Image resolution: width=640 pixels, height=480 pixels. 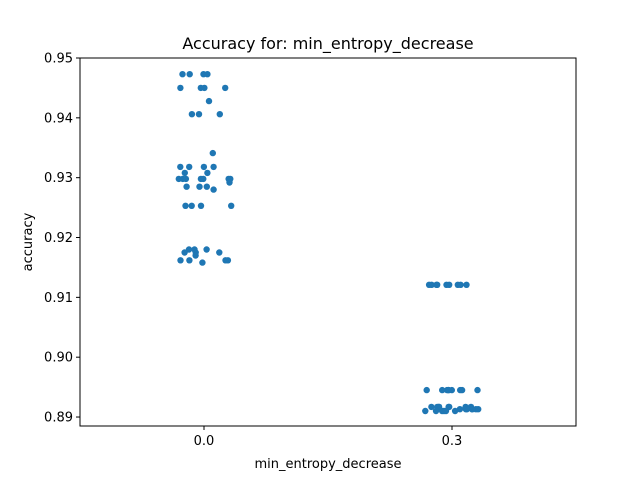 What do you see at coordinates (327, 44) in the screenshot?
I see `chart-title: Accuracy for: min_entropy_decrease` at bounding box center [327, 44].